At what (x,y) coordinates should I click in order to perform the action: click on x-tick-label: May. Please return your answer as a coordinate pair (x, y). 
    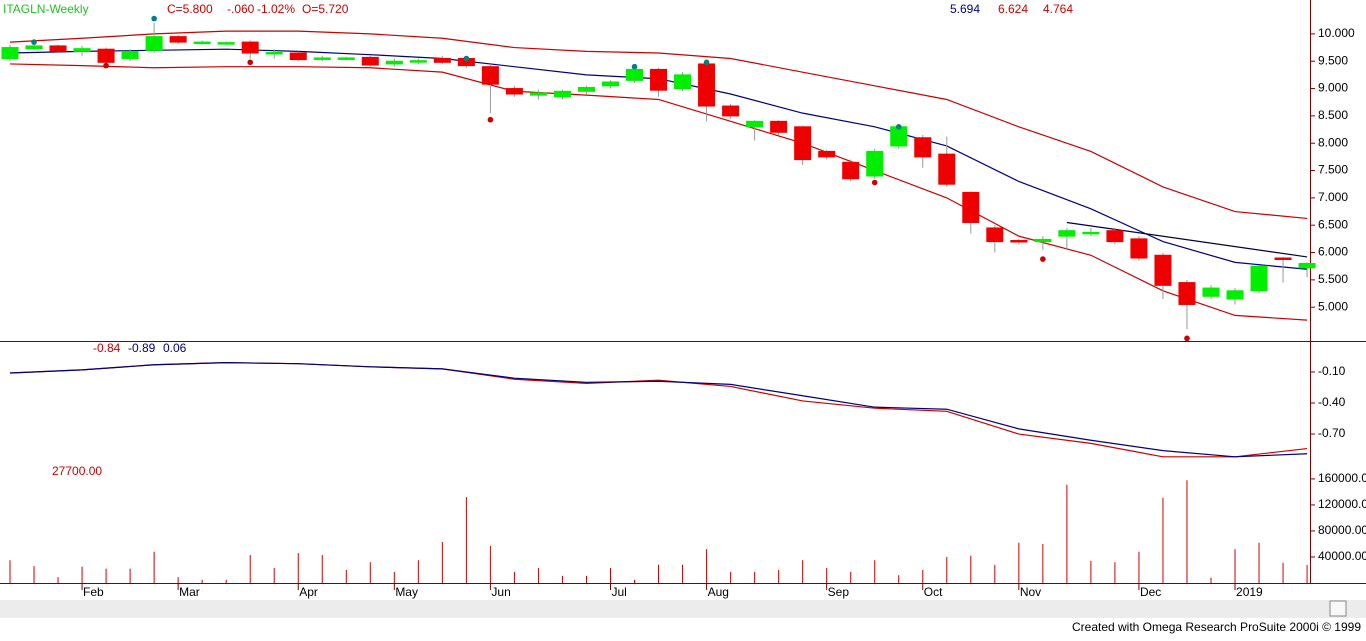
    Looking at the image, I should click on (406, 592).